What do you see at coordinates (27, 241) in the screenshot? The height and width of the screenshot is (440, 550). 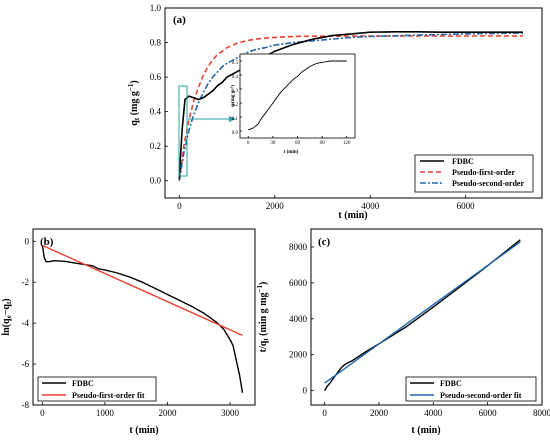 I see `b-y-tick-label: 0` at bounding box center [27, 241].